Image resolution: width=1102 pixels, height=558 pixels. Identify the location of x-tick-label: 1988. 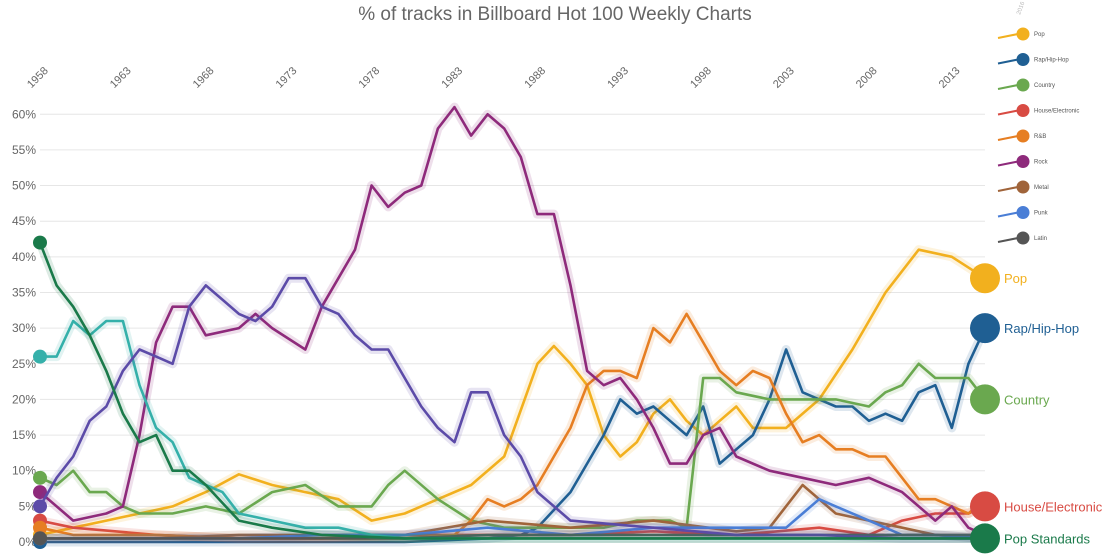
(535, 78).